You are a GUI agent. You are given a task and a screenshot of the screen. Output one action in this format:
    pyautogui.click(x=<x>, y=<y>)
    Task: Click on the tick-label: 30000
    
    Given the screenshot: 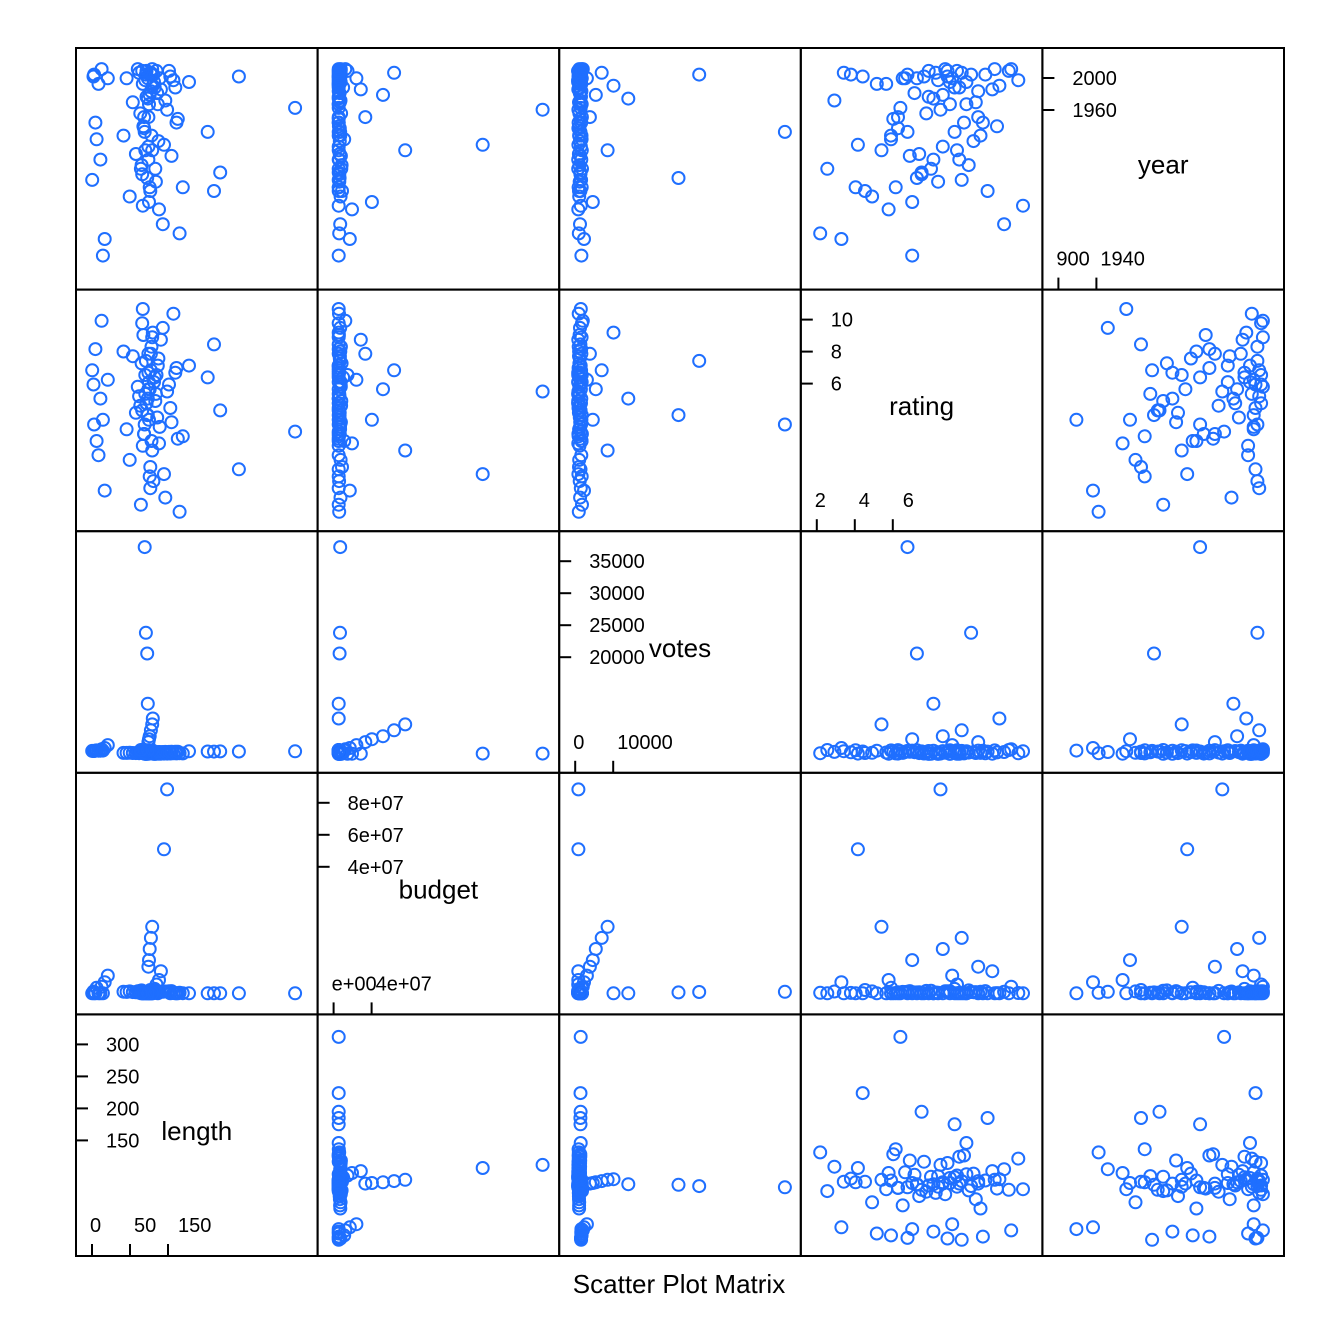 What is the action you would take?
    pyautogui.click(x=617, y=594)
    